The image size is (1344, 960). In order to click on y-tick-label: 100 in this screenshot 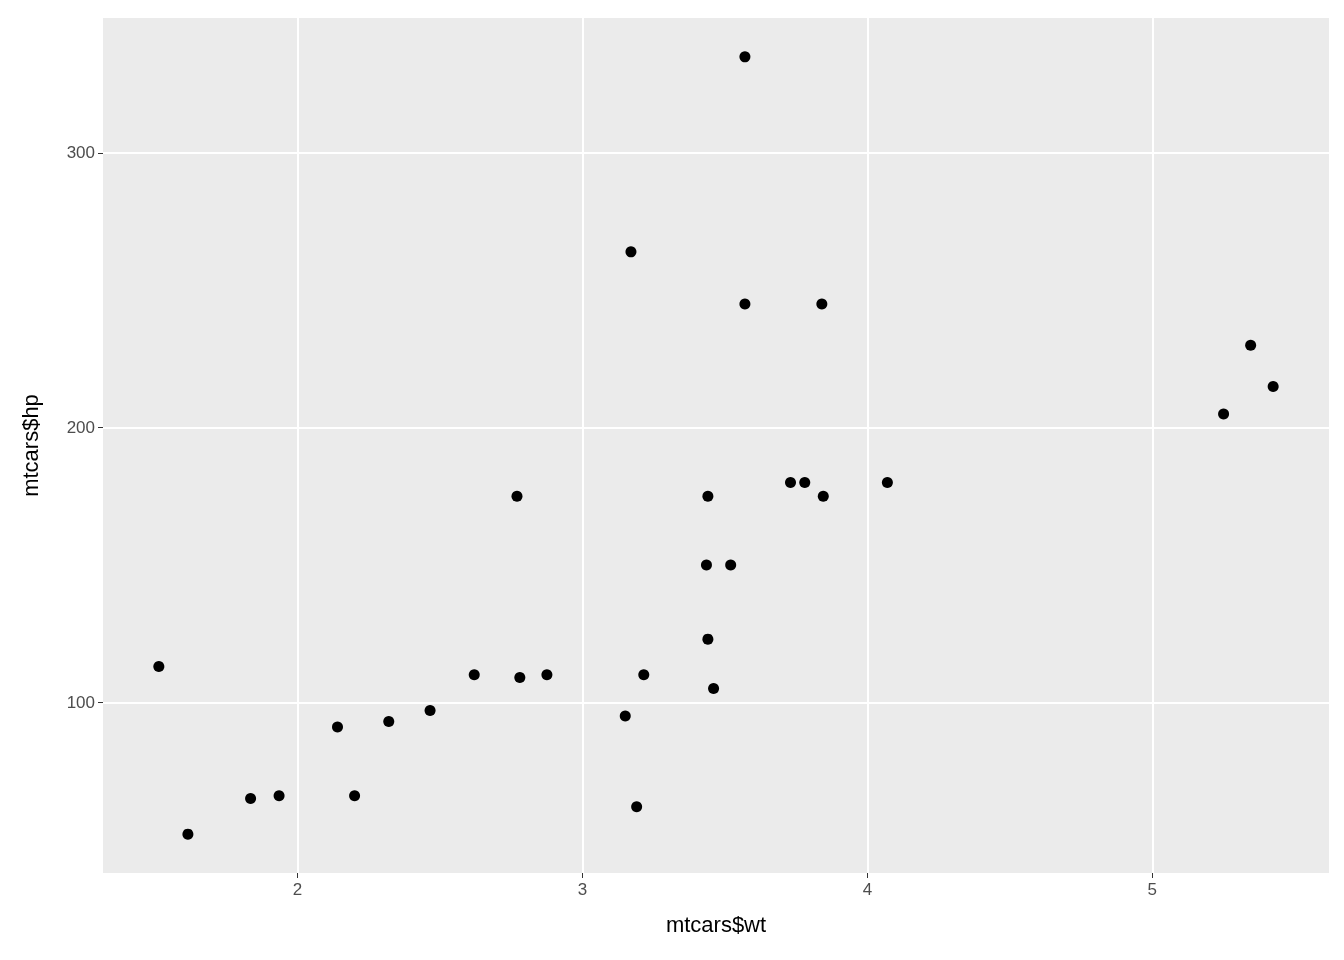, I will do `click(80, 702)`.